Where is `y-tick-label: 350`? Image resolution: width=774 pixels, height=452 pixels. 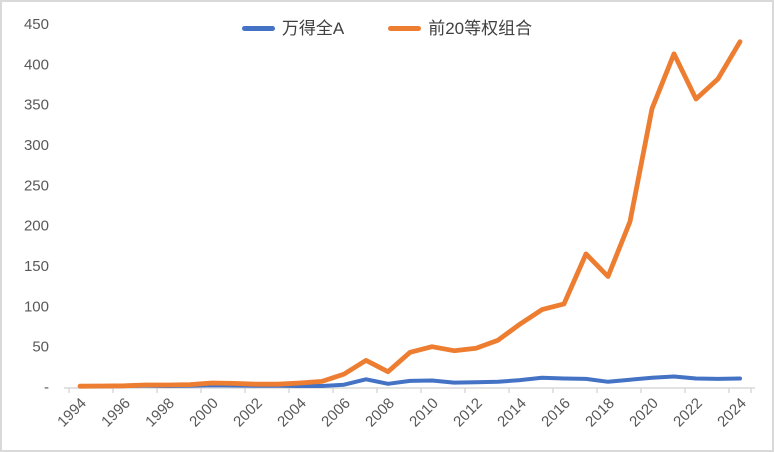
y-tick-label: 350 is located at coordinates (36, 105).